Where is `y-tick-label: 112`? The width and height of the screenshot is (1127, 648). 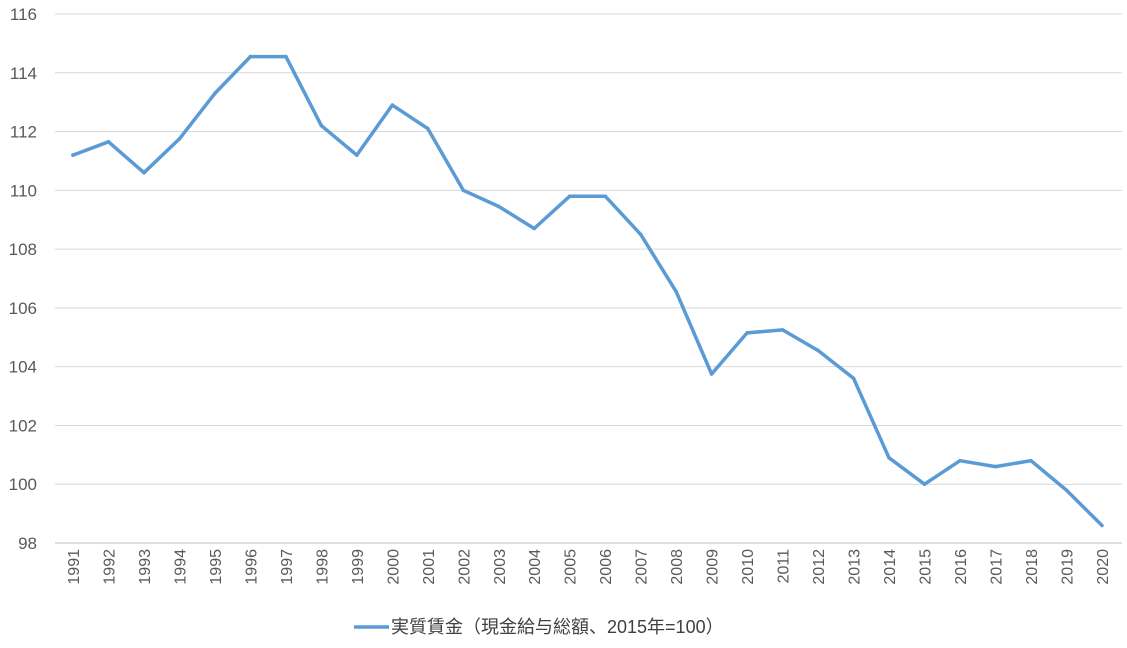
y-tick-label: 112 is located at coordinates (23, 132).